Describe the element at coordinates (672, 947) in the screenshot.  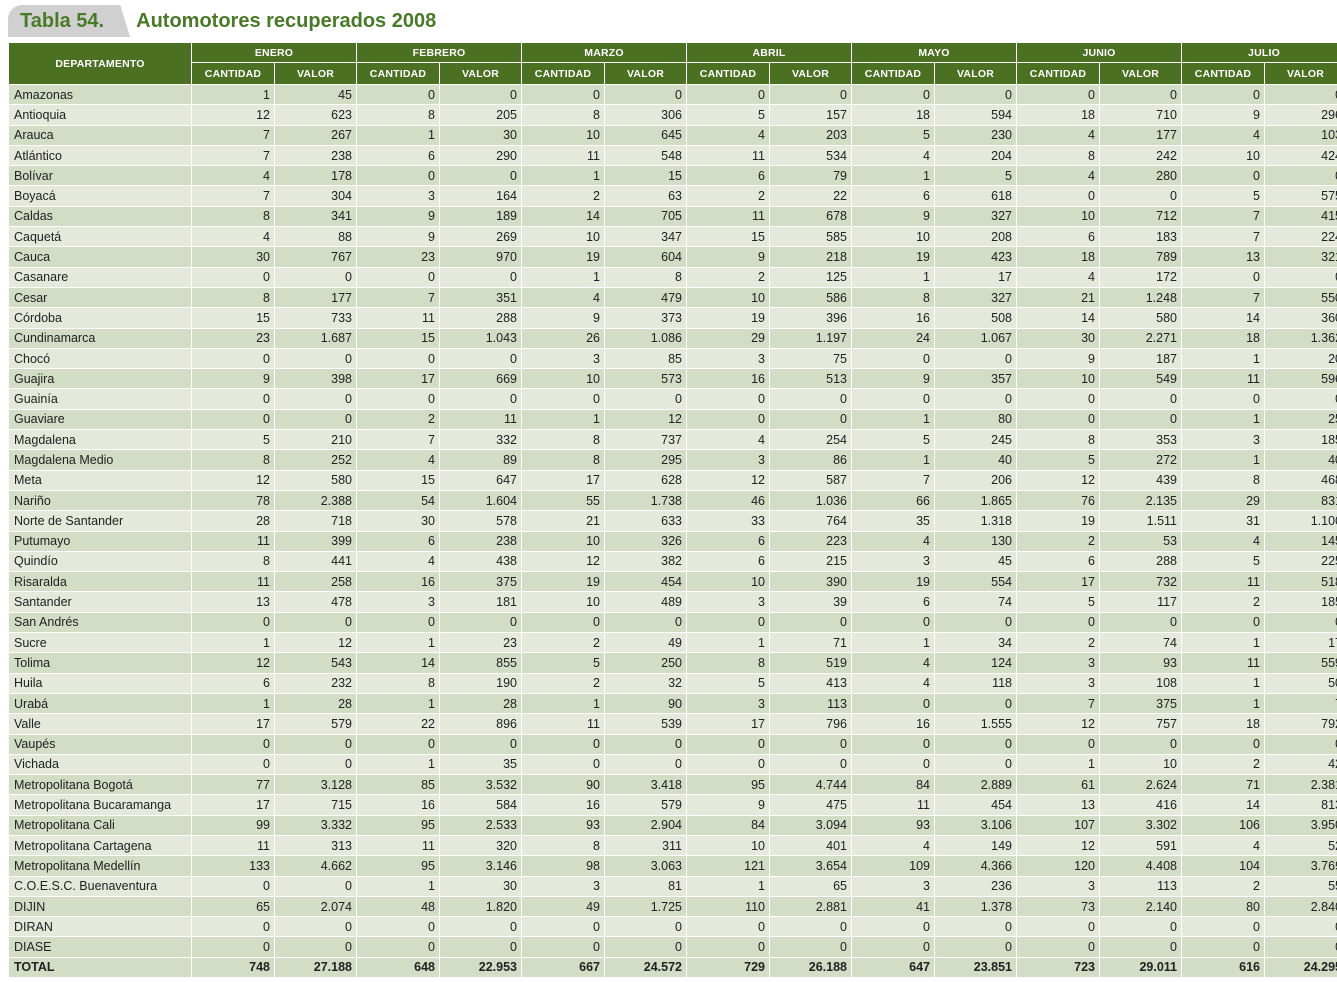
I see `table-row: DIASE00000000000000` at that location.